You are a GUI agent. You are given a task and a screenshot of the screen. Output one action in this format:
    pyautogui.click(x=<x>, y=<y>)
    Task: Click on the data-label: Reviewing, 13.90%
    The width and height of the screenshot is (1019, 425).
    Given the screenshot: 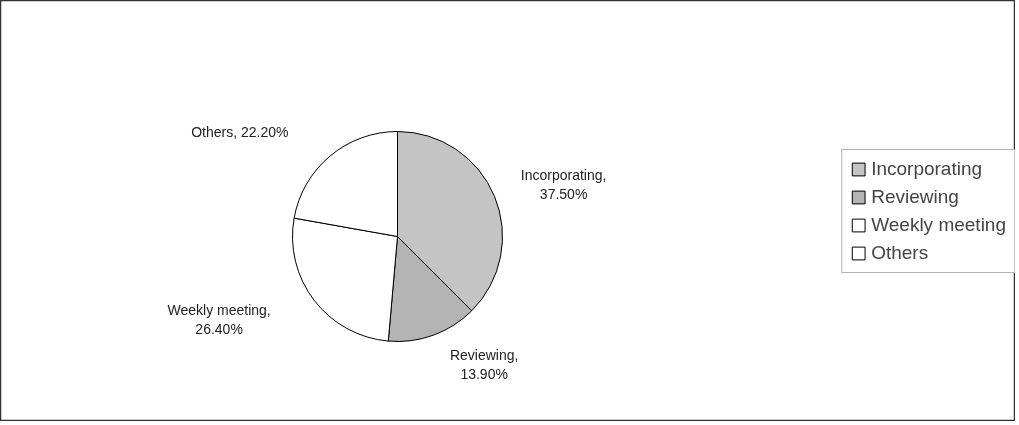 What is the action you would take?
    pyautogui.click(x=484, y=365)
    